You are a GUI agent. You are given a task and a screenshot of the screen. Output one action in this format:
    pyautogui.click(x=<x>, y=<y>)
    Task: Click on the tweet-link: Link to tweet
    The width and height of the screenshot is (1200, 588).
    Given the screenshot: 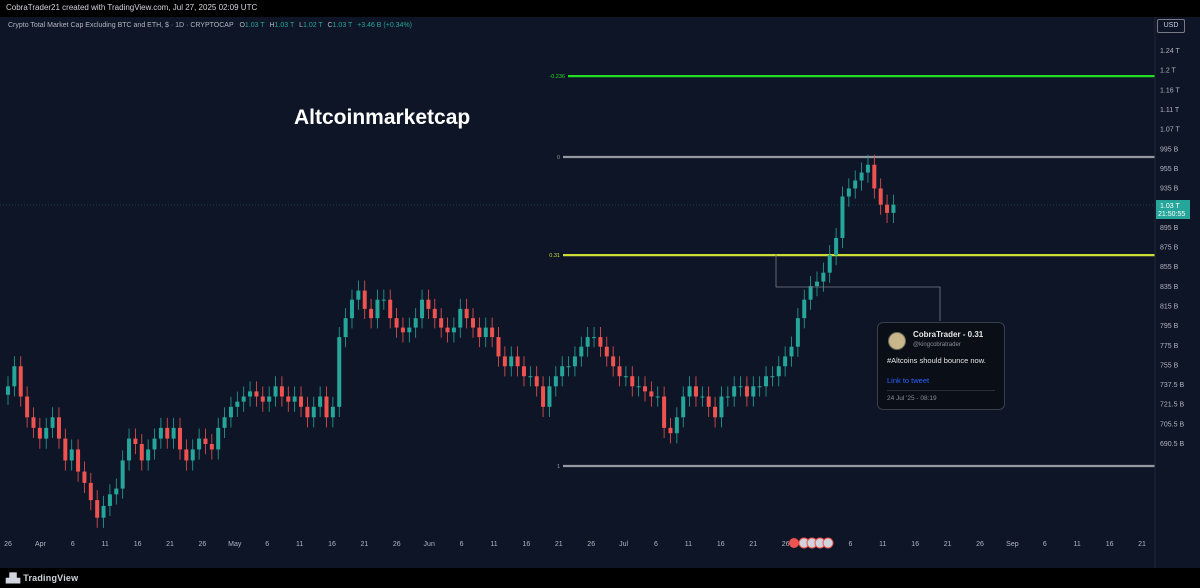 What is the action you would take?
    pyautogui.click(x=908, y=380)
    